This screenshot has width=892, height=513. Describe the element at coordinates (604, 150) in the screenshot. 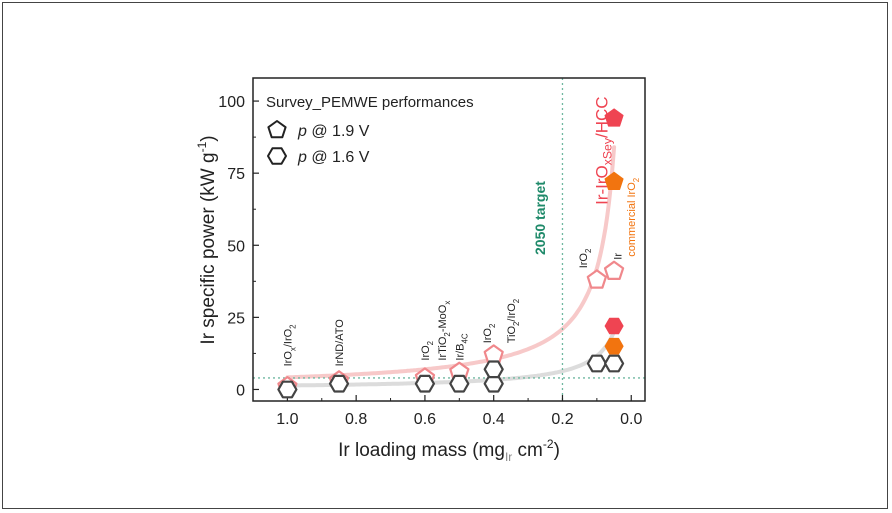

I see `annotation-ir-iroxsey-hcc: Ir-IrOxSey/HCC` at that location.